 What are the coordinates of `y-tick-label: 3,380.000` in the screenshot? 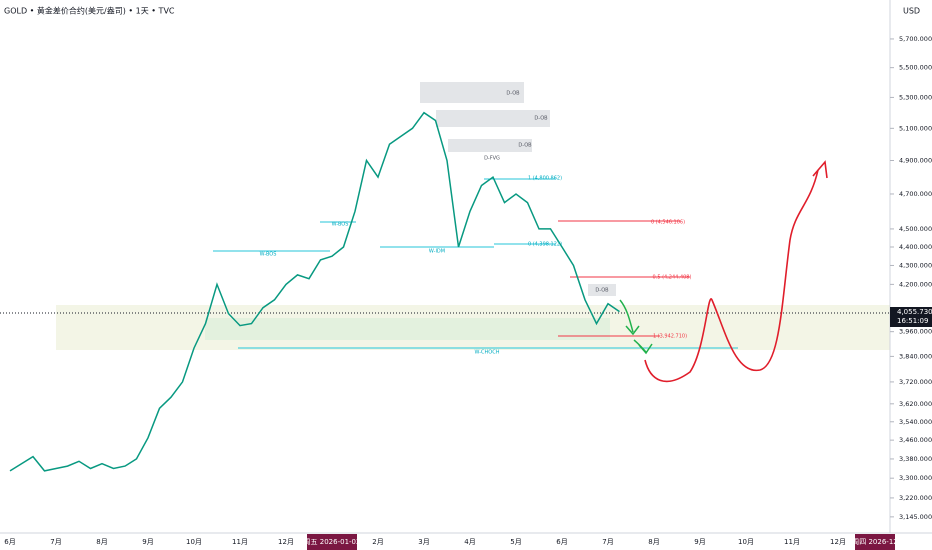 It's located at (915, 459).